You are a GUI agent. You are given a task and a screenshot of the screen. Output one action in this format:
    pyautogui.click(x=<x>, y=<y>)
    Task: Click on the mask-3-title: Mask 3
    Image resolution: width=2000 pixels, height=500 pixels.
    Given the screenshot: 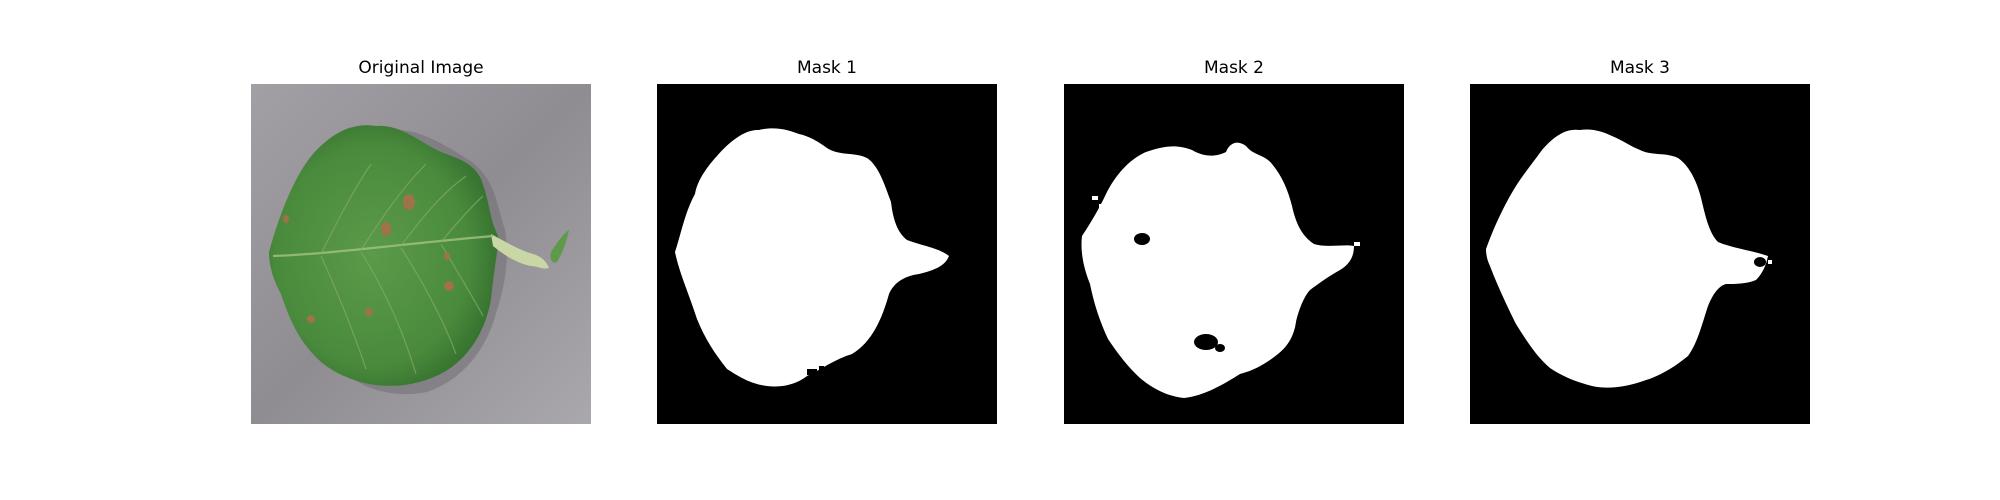 What is the action you would take?
    pyautogui.click(x=1640, y=68)
    